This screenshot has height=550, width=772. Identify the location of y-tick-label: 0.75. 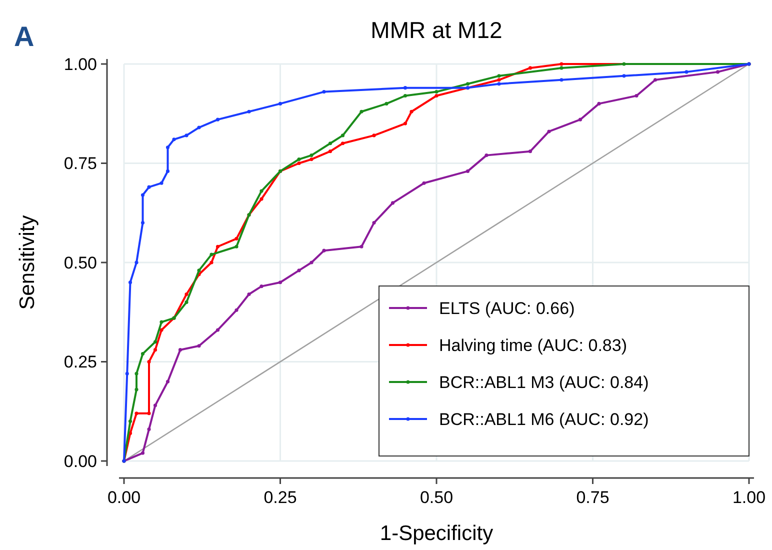
(80, 164).